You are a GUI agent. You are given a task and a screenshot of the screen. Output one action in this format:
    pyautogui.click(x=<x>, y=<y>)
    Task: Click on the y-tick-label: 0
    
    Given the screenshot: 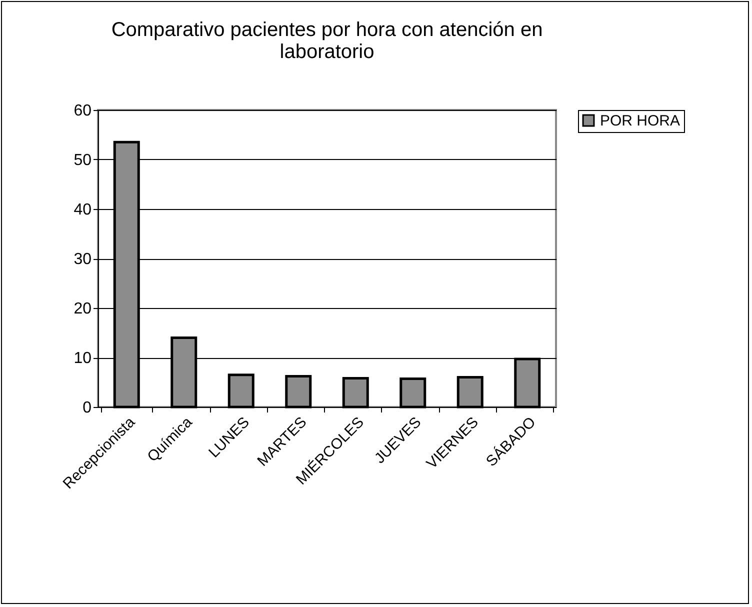 What is the action you would take?
    pyautogui.click(x=87, y=408)
    